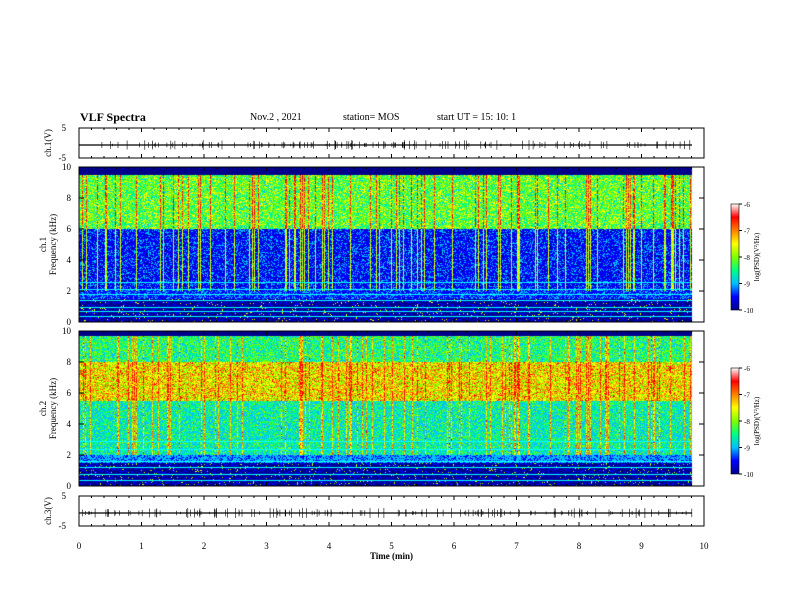 This screenshot has height=612, width=792. Describe the element at coordinates (64, 496) in the screenshot. I see `ch3-waveform-ytick-label: 5` at that location.